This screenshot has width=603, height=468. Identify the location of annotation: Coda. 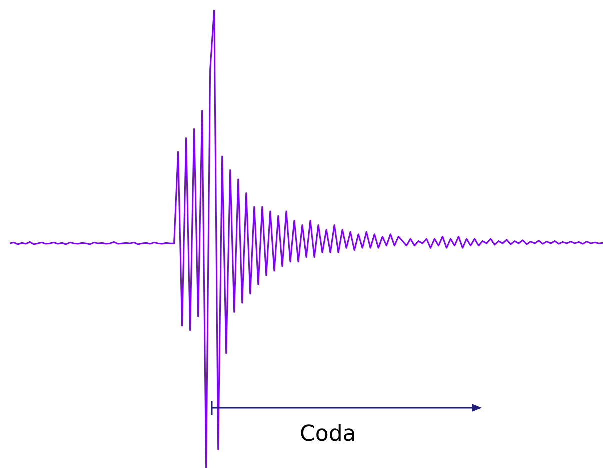
(328, 434).